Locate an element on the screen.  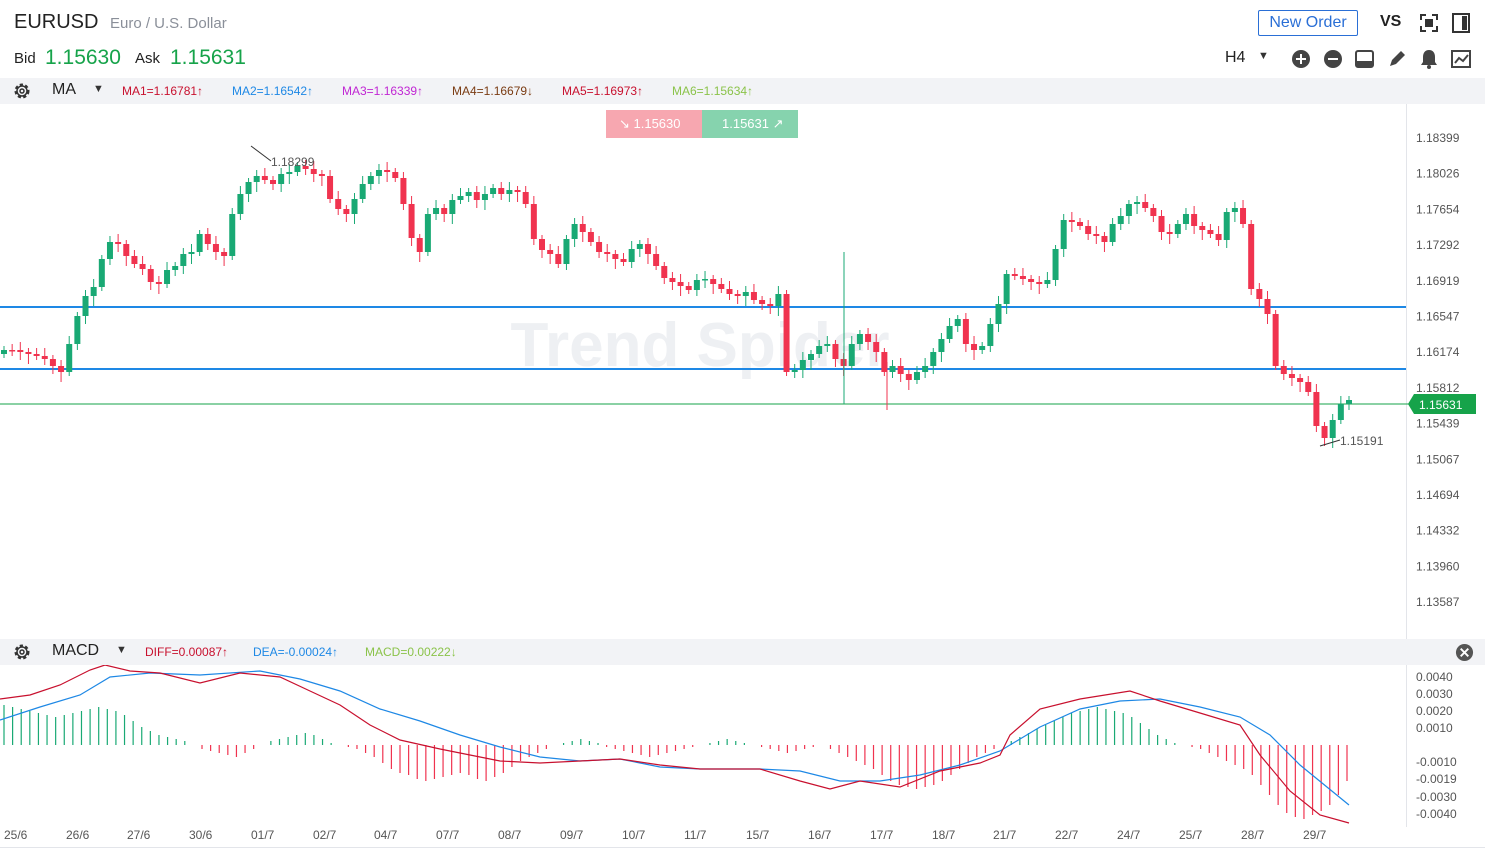
price-axis-label: 1.16174 is located at coordinates (1438, 352).